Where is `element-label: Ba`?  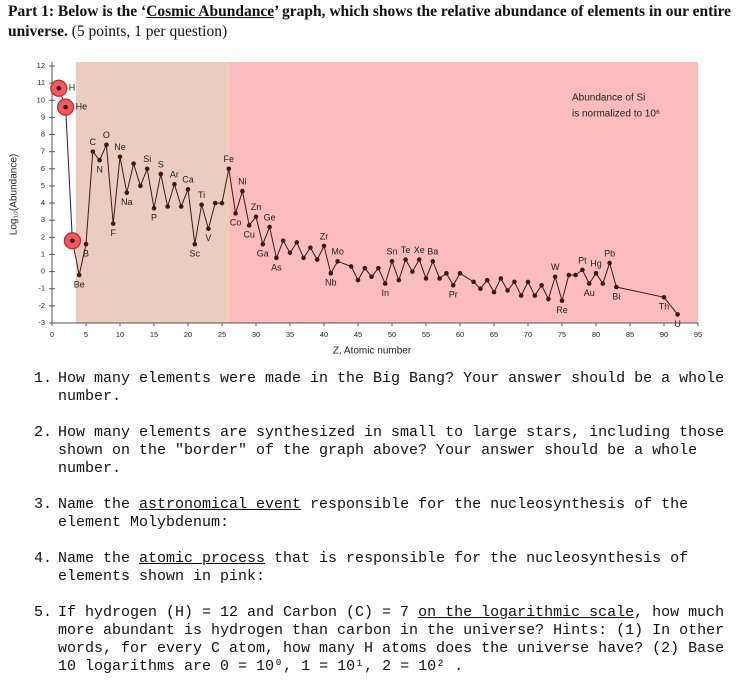 element-label: Ba is located at coordinates (432, 252).